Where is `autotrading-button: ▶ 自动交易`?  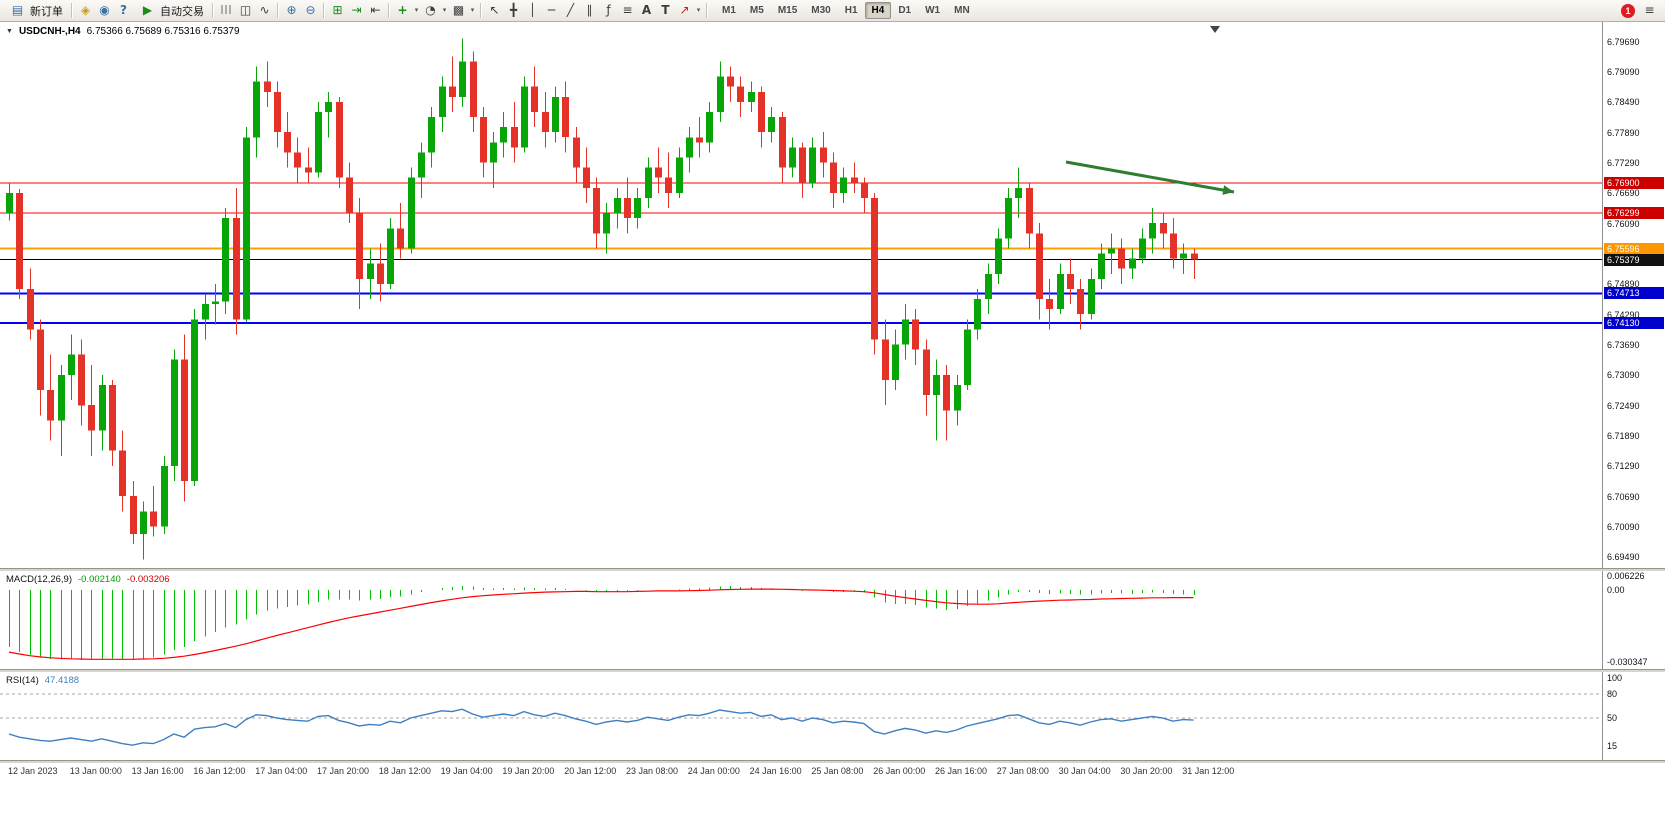
autotrading-button: ▶ 自动交易 is located at coordinates (171, 10).